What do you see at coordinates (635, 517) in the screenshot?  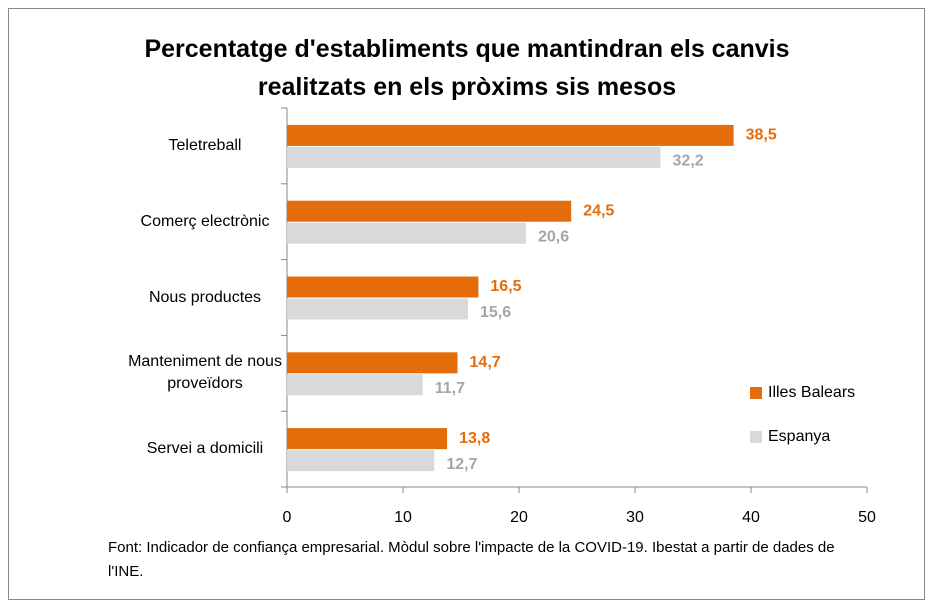 I see `x-tick-label: 30` at bounding box center [635, 517].